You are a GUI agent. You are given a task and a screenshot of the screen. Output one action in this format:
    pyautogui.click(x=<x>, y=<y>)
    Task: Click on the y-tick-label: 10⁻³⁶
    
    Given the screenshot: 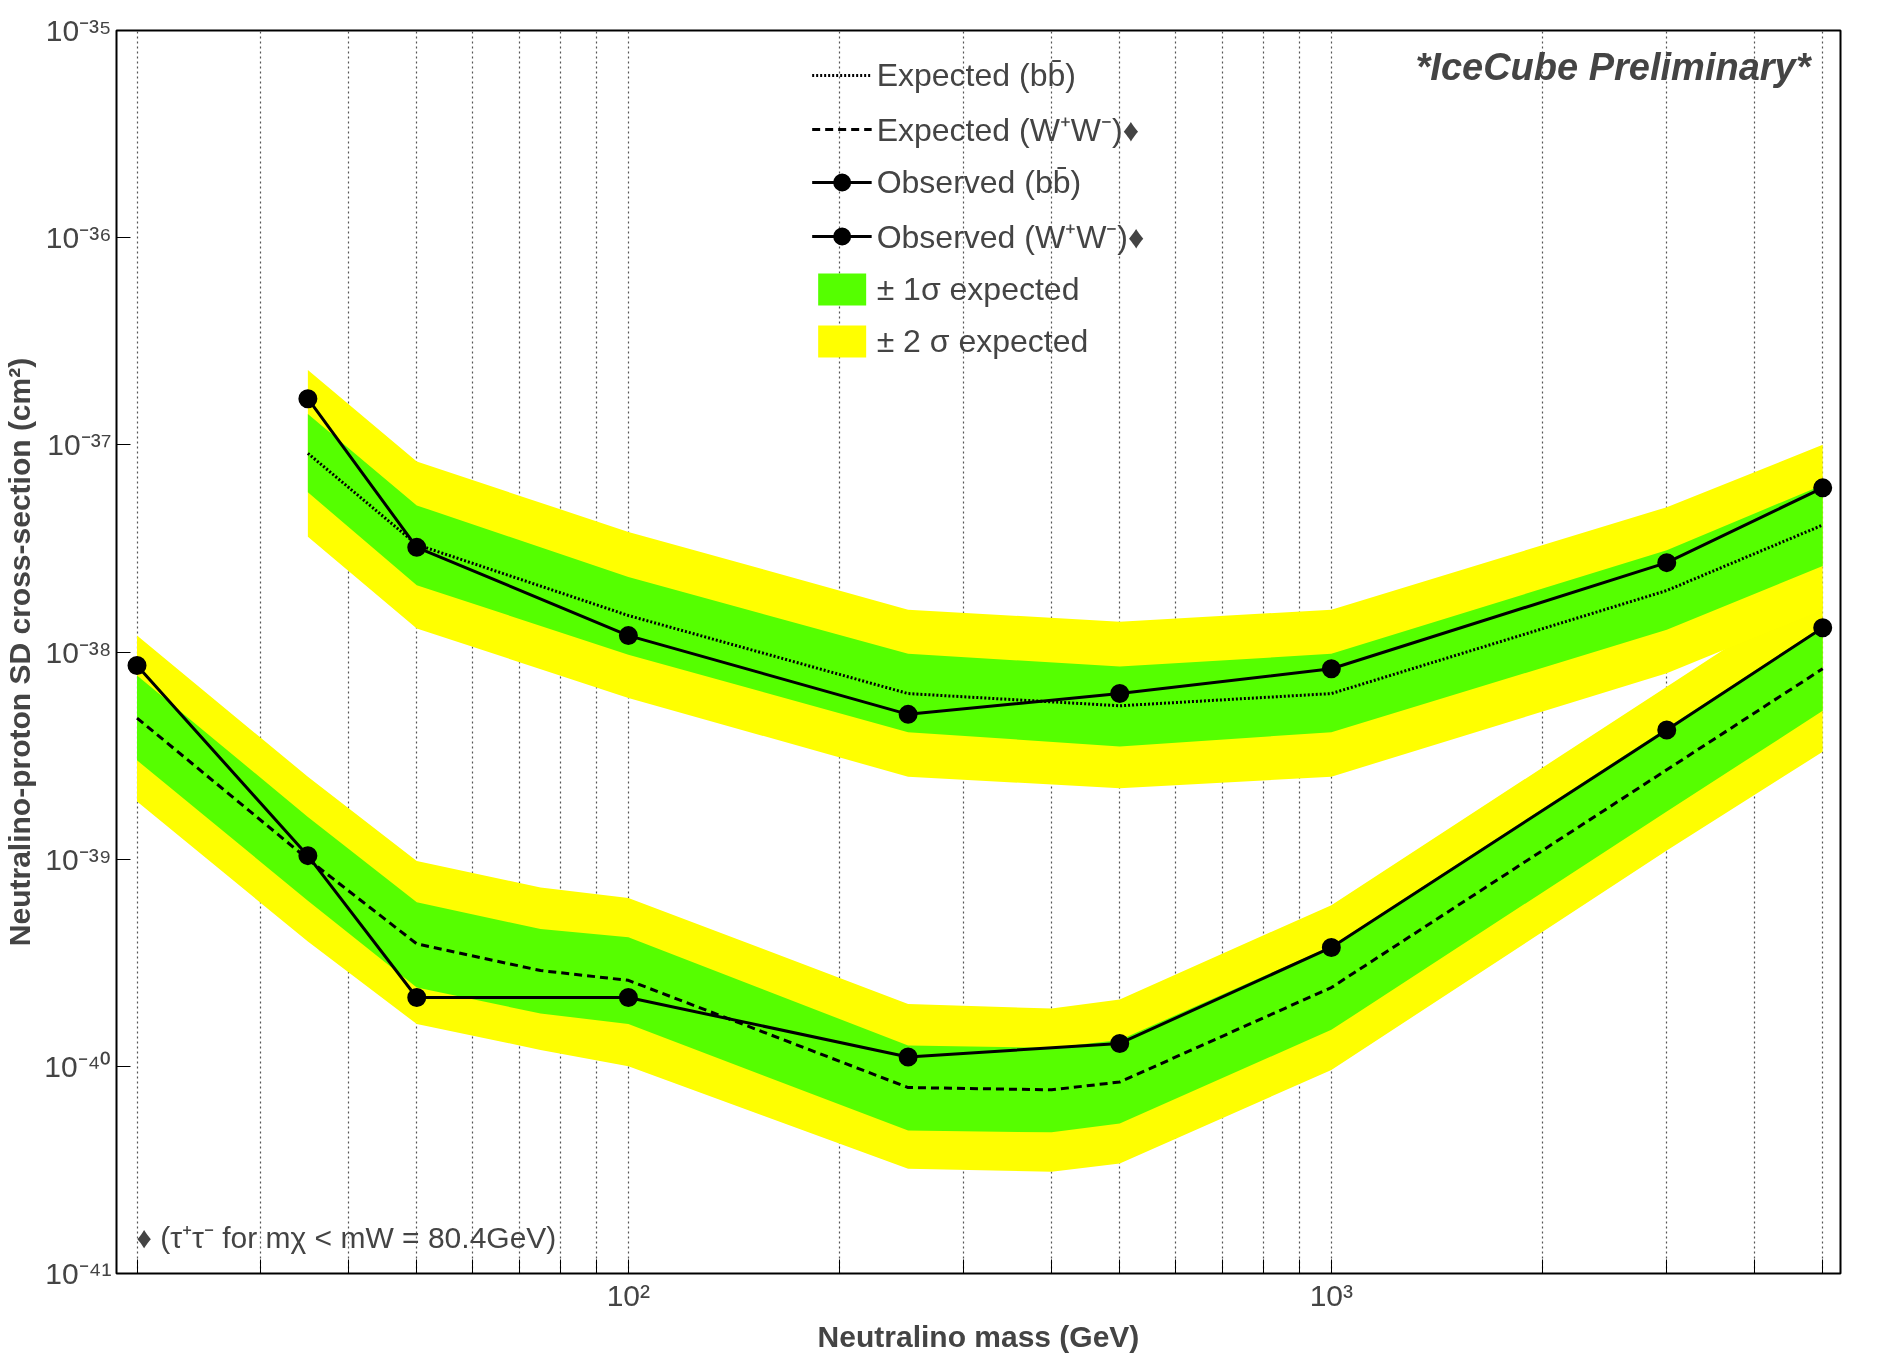 What is the action you would take?
    pyautogui.click(x=78, y=238)
    